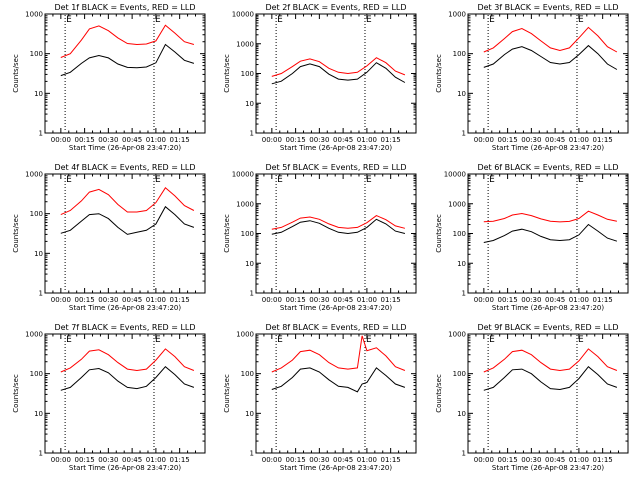 The height and width of the screenshot is (480, 640). Describe the element at coordinates (547, 327) in the screenshot. I see `chart-title: Det 9f BLACK = Events, RED = LLD` at that location.